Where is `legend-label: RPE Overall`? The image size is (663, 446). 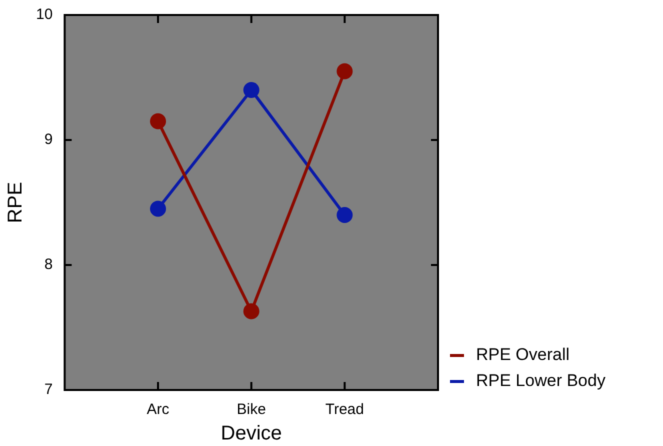 legend-label: RPE Overall is located at coordinates (523, 355).